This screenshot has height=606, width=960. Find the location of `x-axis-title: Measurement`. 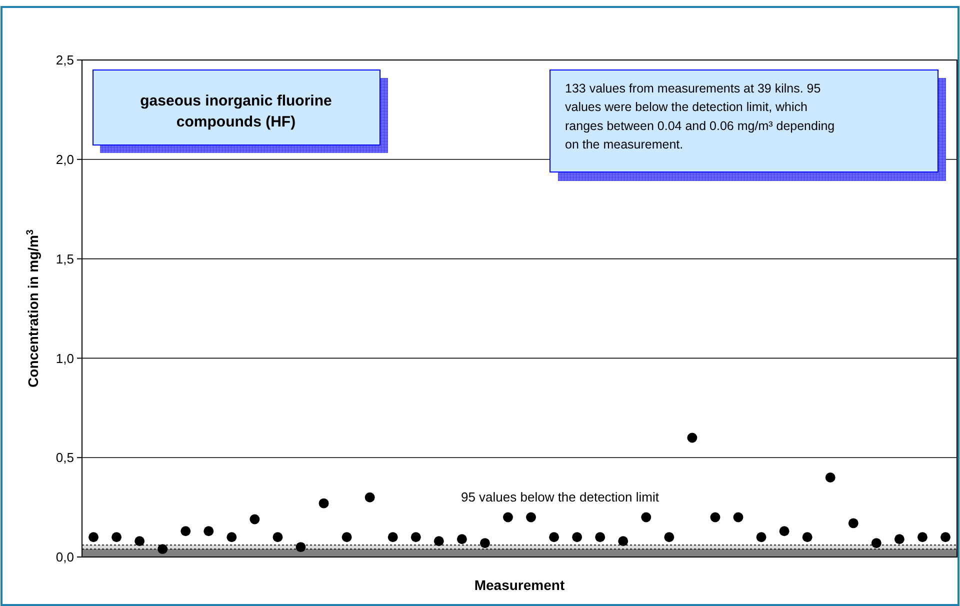

x-axis-title: Measurement is located at coordinates (519, 585).